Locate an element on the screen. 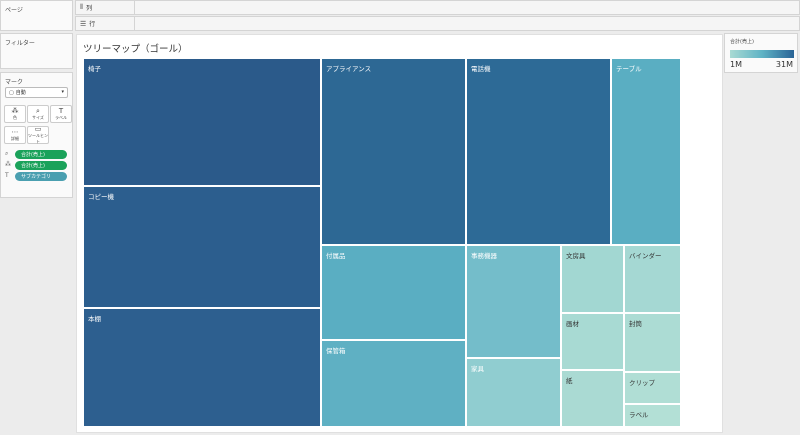 This screenshot has width=800, height=435. color-pill-label: 合計(売上) is located at coordinates (33, 166).